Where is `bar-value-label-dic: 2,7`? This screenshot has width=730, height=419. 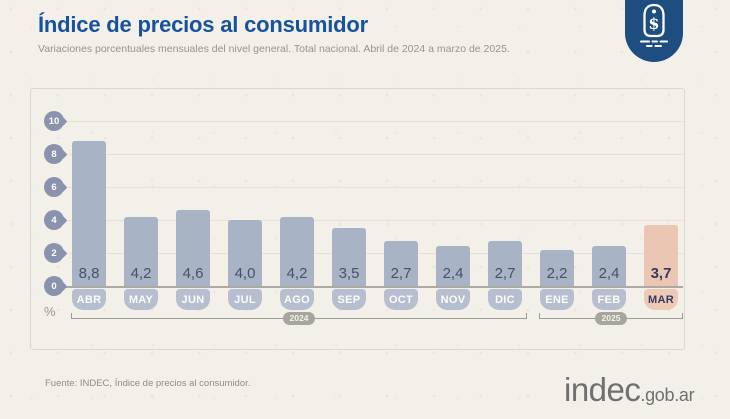 bar-value-label-dic: 2,7 is located at coordinates (505, 273).